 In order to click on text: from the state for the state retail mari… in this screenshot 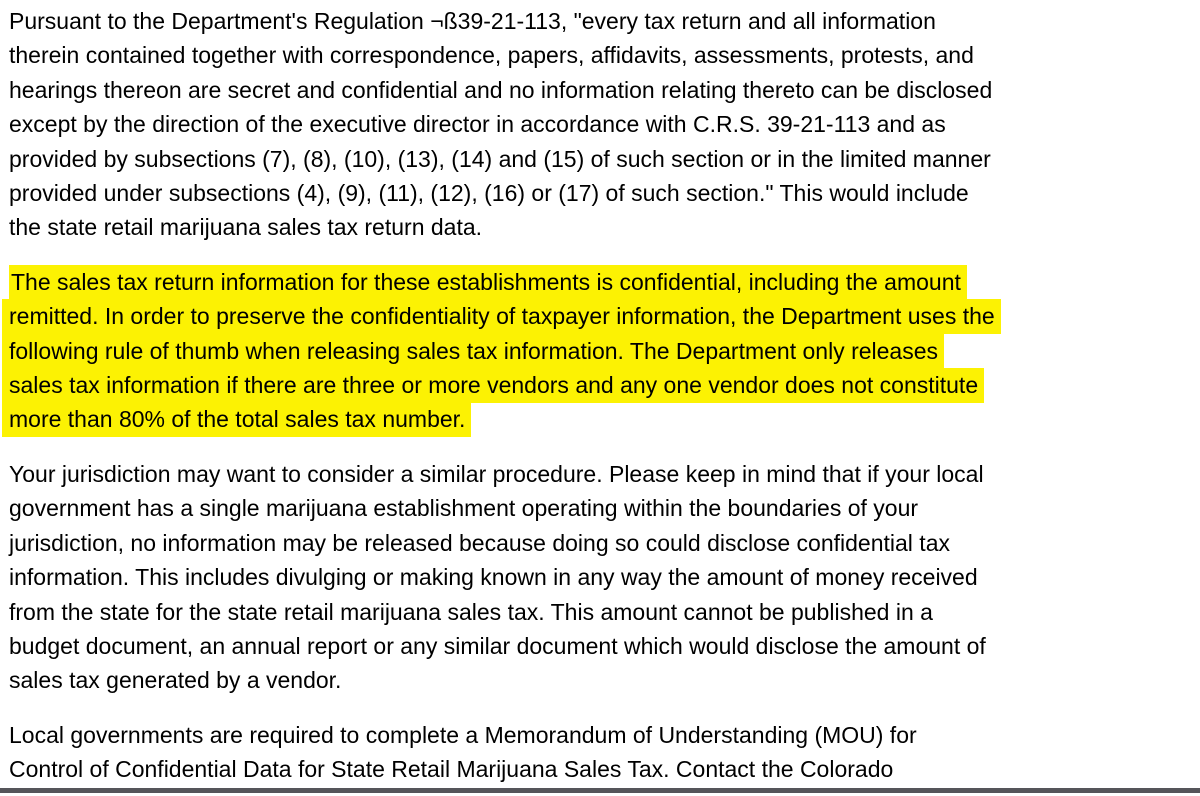, I will do `click(471, 611)`.